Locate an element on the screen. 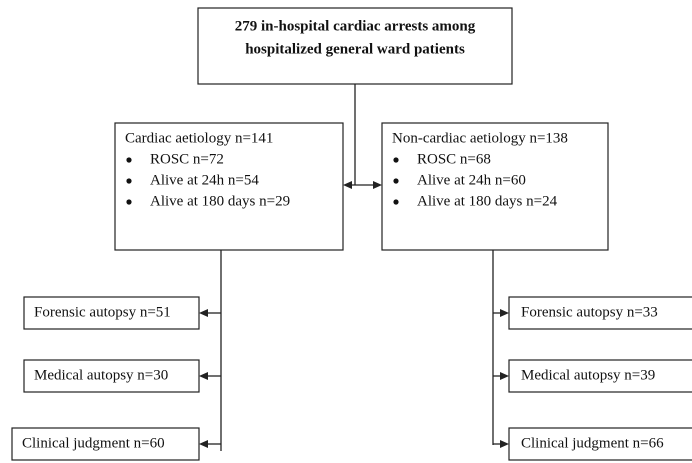  branch-title: Non-cardiac aetiology n=138 is located at coordinates (480, 138).